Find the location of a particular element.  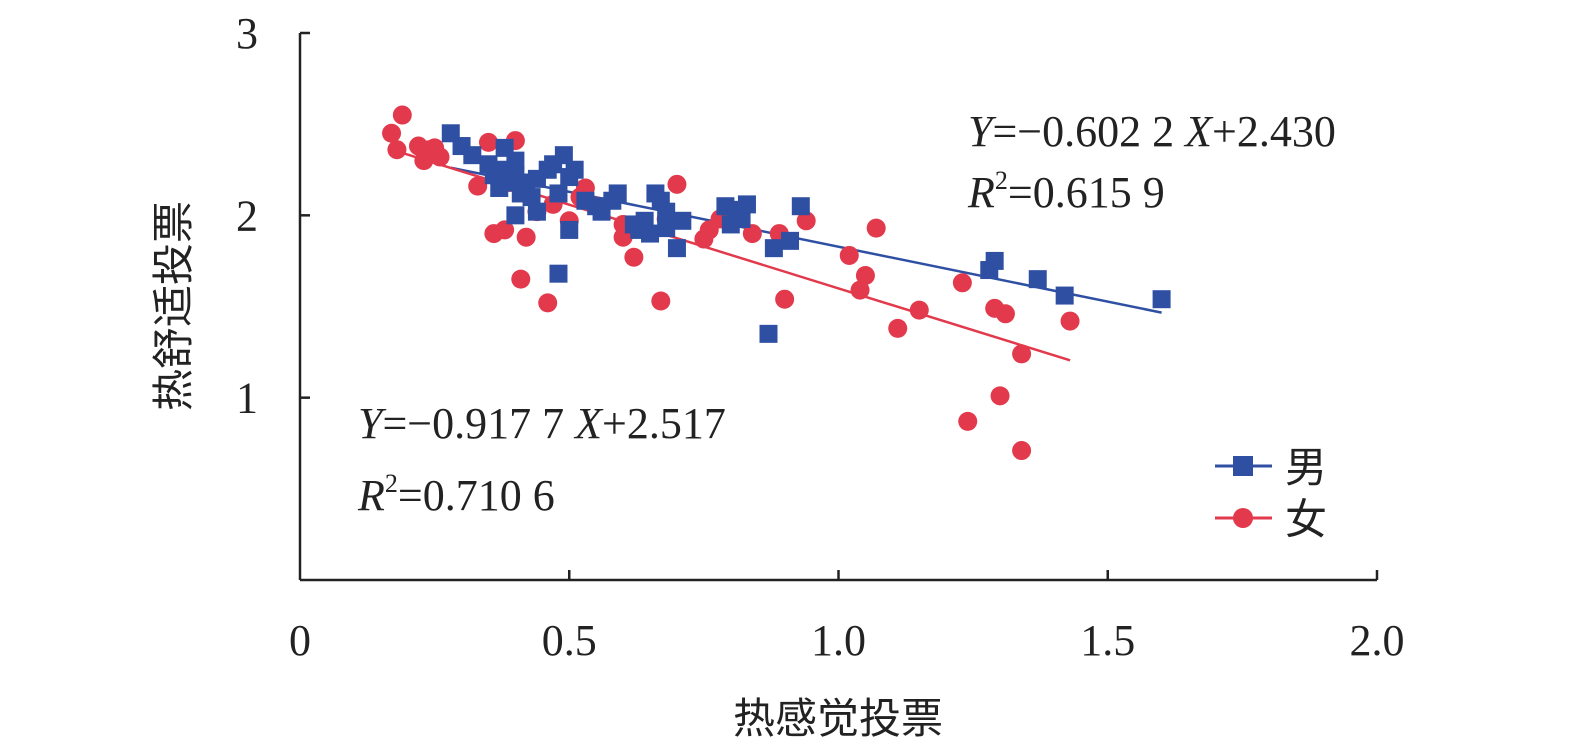

legend: 男 女 is located at coordinates (1271, 493).